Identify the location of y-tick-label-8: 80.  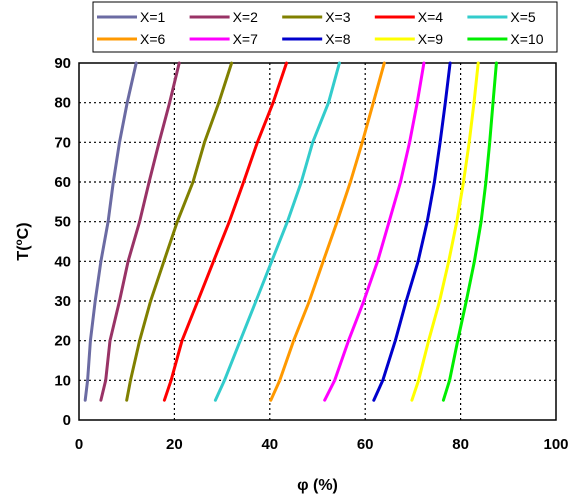
(62, 103).